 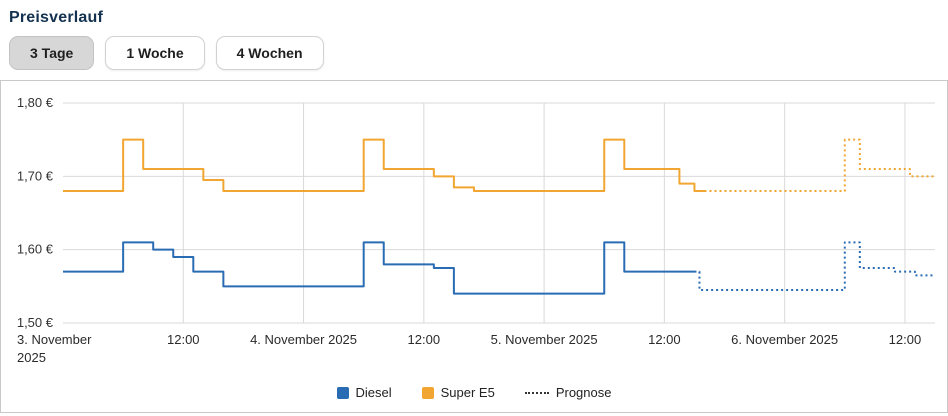 What do you see at coordinates (427, 392) in the screenshot?
I see `super-e5-swatch-icon` at bounding box center [427, 392].